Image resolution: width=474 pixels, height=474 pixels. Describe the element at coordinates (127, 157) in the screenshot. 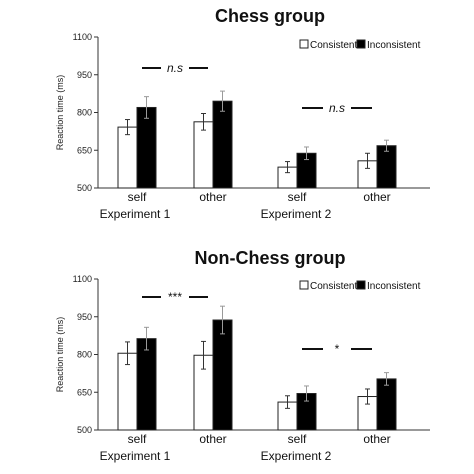

I see `bar-consistent-self` at that location.